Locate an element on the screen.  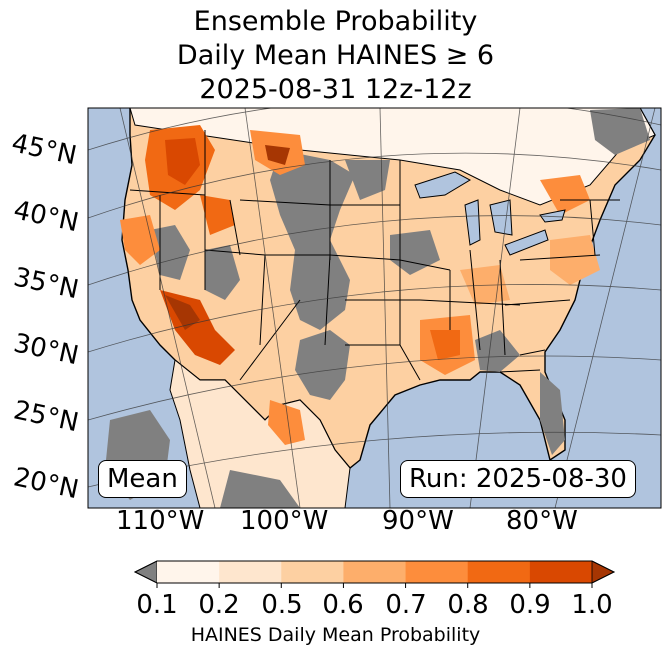
colorbar-ticks is located at coordinates (374, 585).